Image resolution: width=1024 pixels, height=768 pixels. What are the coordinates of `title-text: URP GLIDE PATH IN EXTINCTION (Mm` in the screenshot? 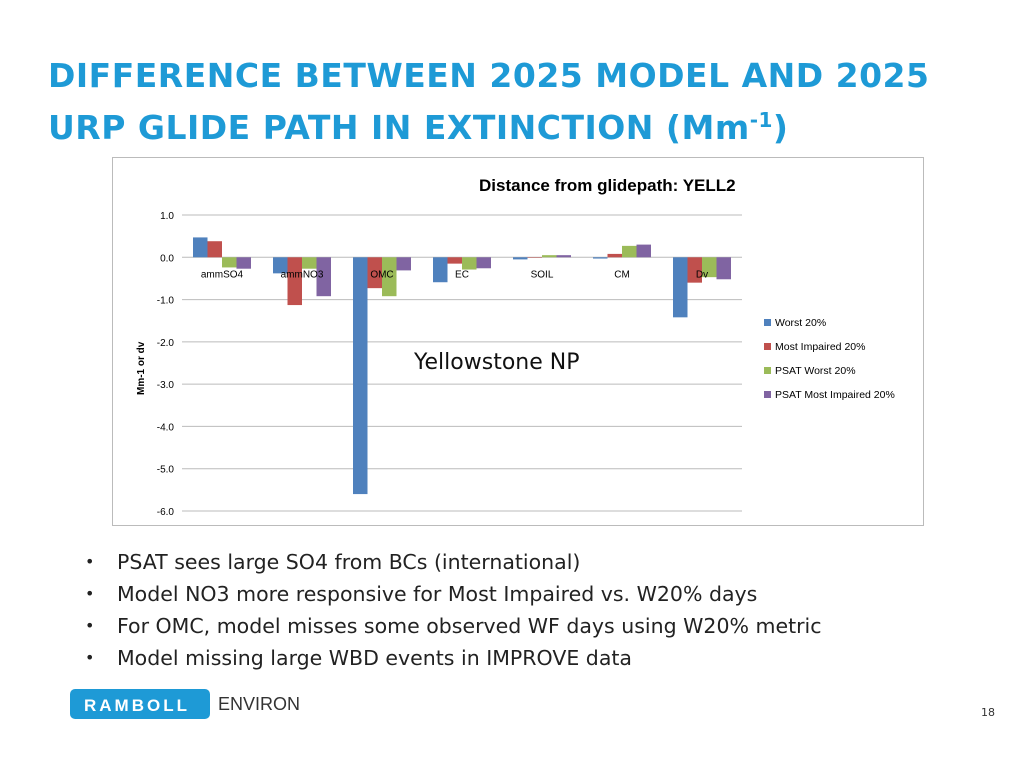 It's located at (399, 127).